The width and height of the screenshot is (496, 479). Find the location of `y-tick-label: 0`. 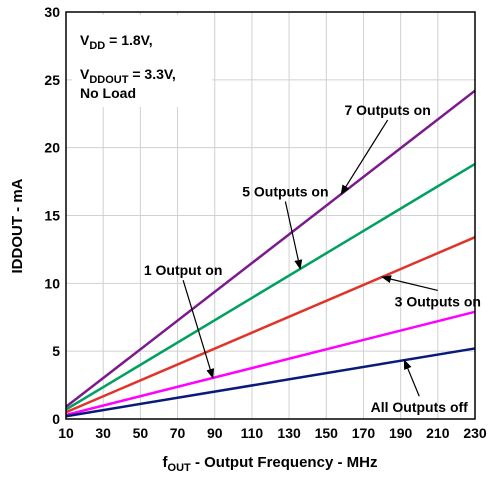

y-tick-label: 0 is located at coordinates (56, 419).